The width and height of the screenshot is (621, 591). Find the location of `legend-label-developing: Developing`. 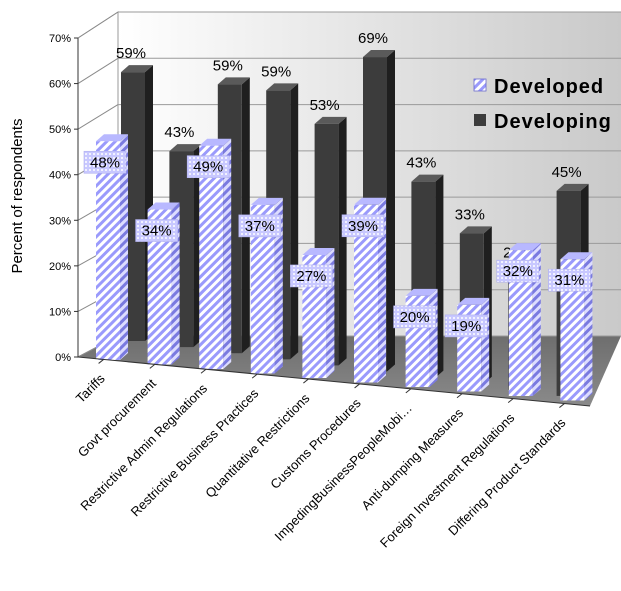

legend-label-developing: Developing is located at coordinates (553, 122).